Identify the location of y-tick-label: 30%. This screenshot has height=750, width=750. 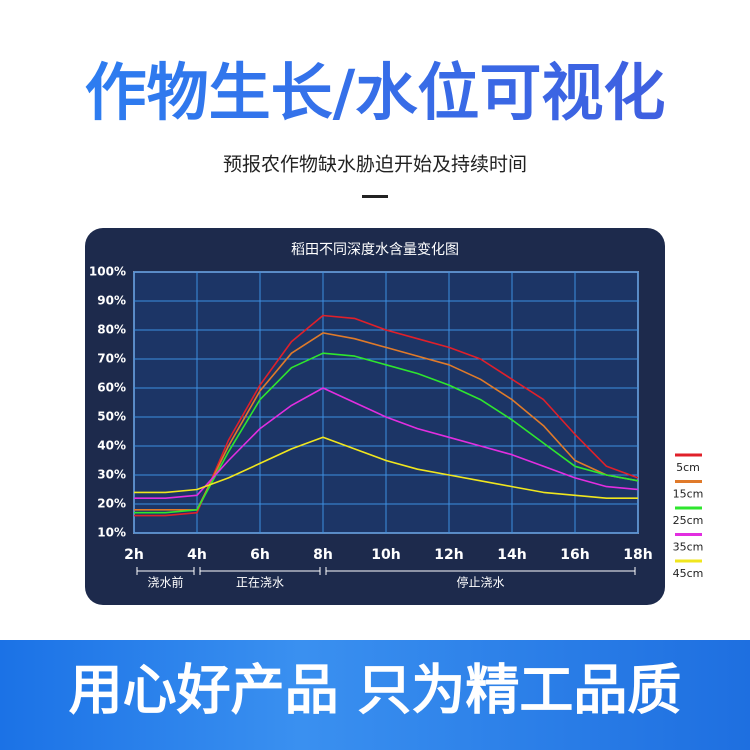
(111, 475).